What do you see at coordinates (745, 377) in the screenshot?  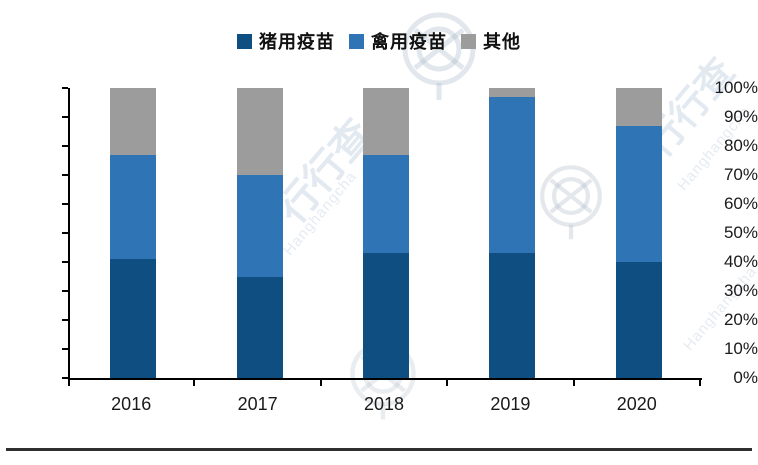 I see `y-tick-label: 0%` at bounding box center [745, 377].